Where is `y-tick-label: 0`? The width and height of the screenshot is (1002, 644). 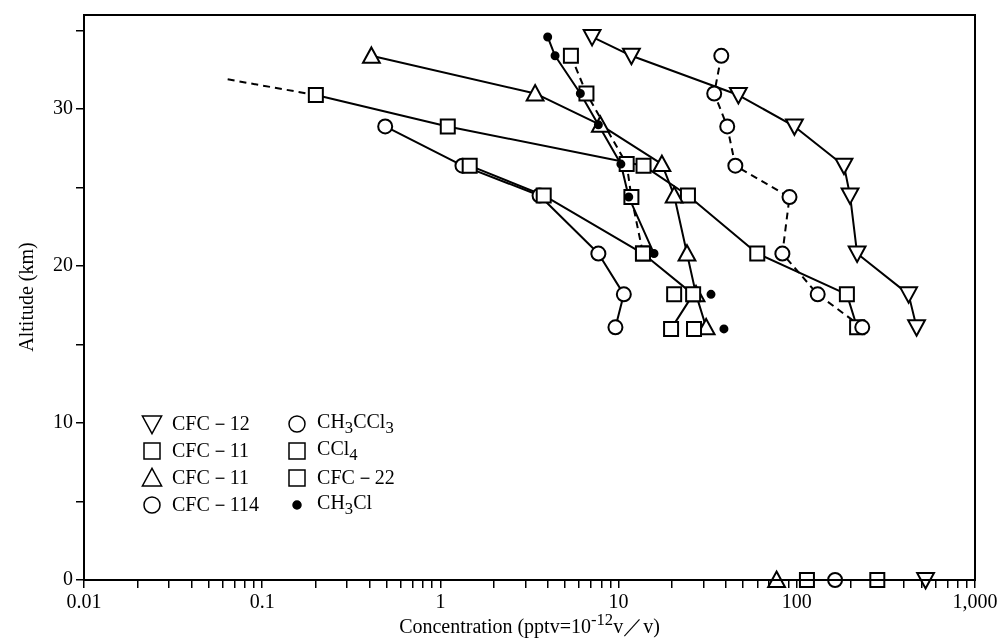 y-tick-label: 0 is located at coordinates (68, 578).